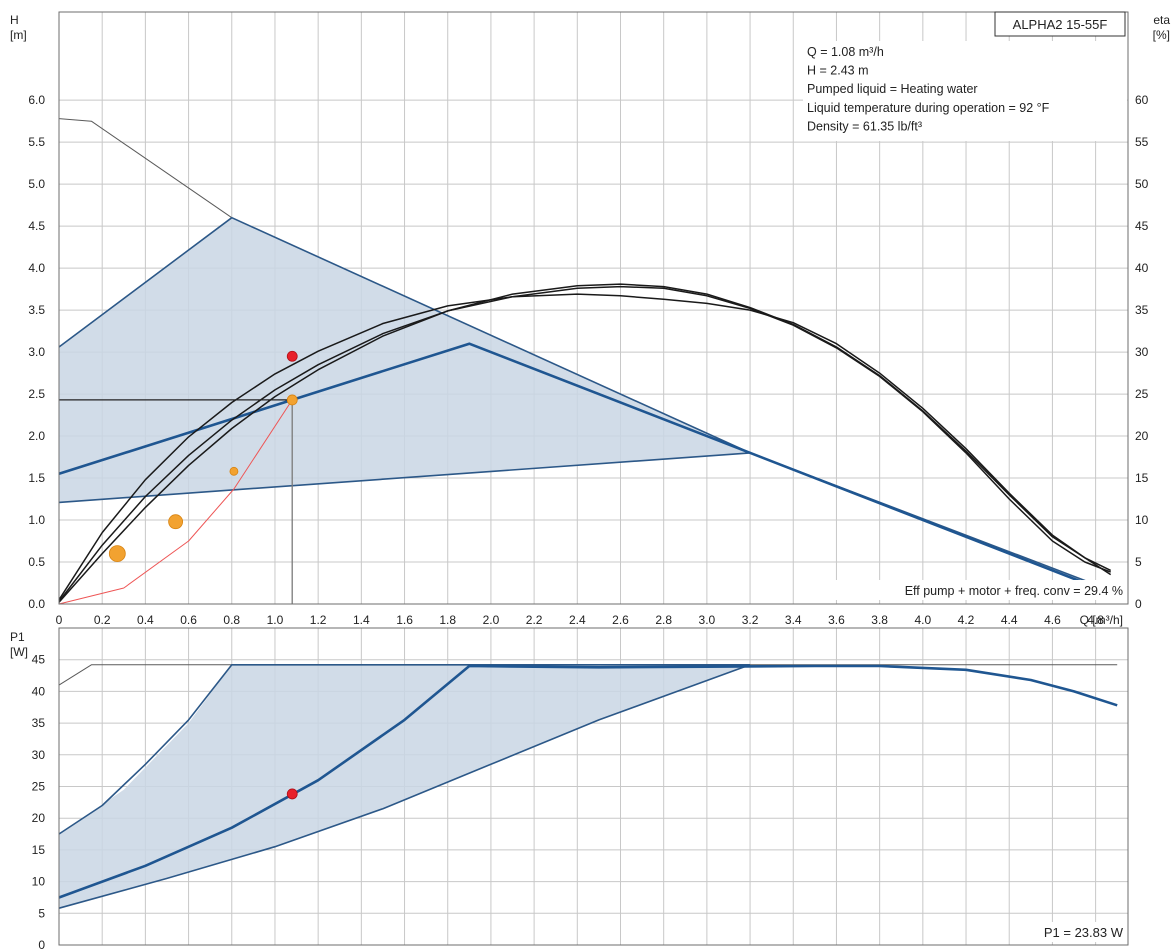 This screenshot has width=1174, height=949. What do you see at coordinates (1142, 142) in the screenshot?
I see `eta-tick-label-11: 55` at bounding box center [1142, 142].